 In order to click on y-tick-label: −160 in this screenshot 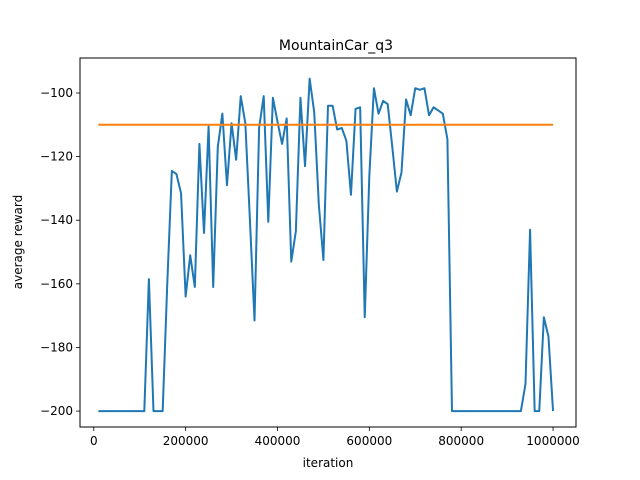, I will do `click(56, 284)`.